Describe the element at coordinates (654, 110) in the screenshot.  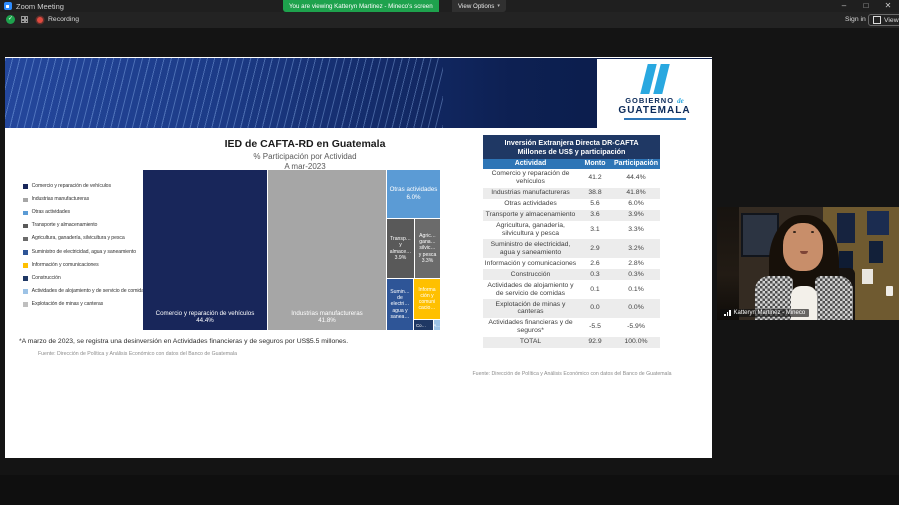
I see `logo-line2: GUATEMALA` at that location.